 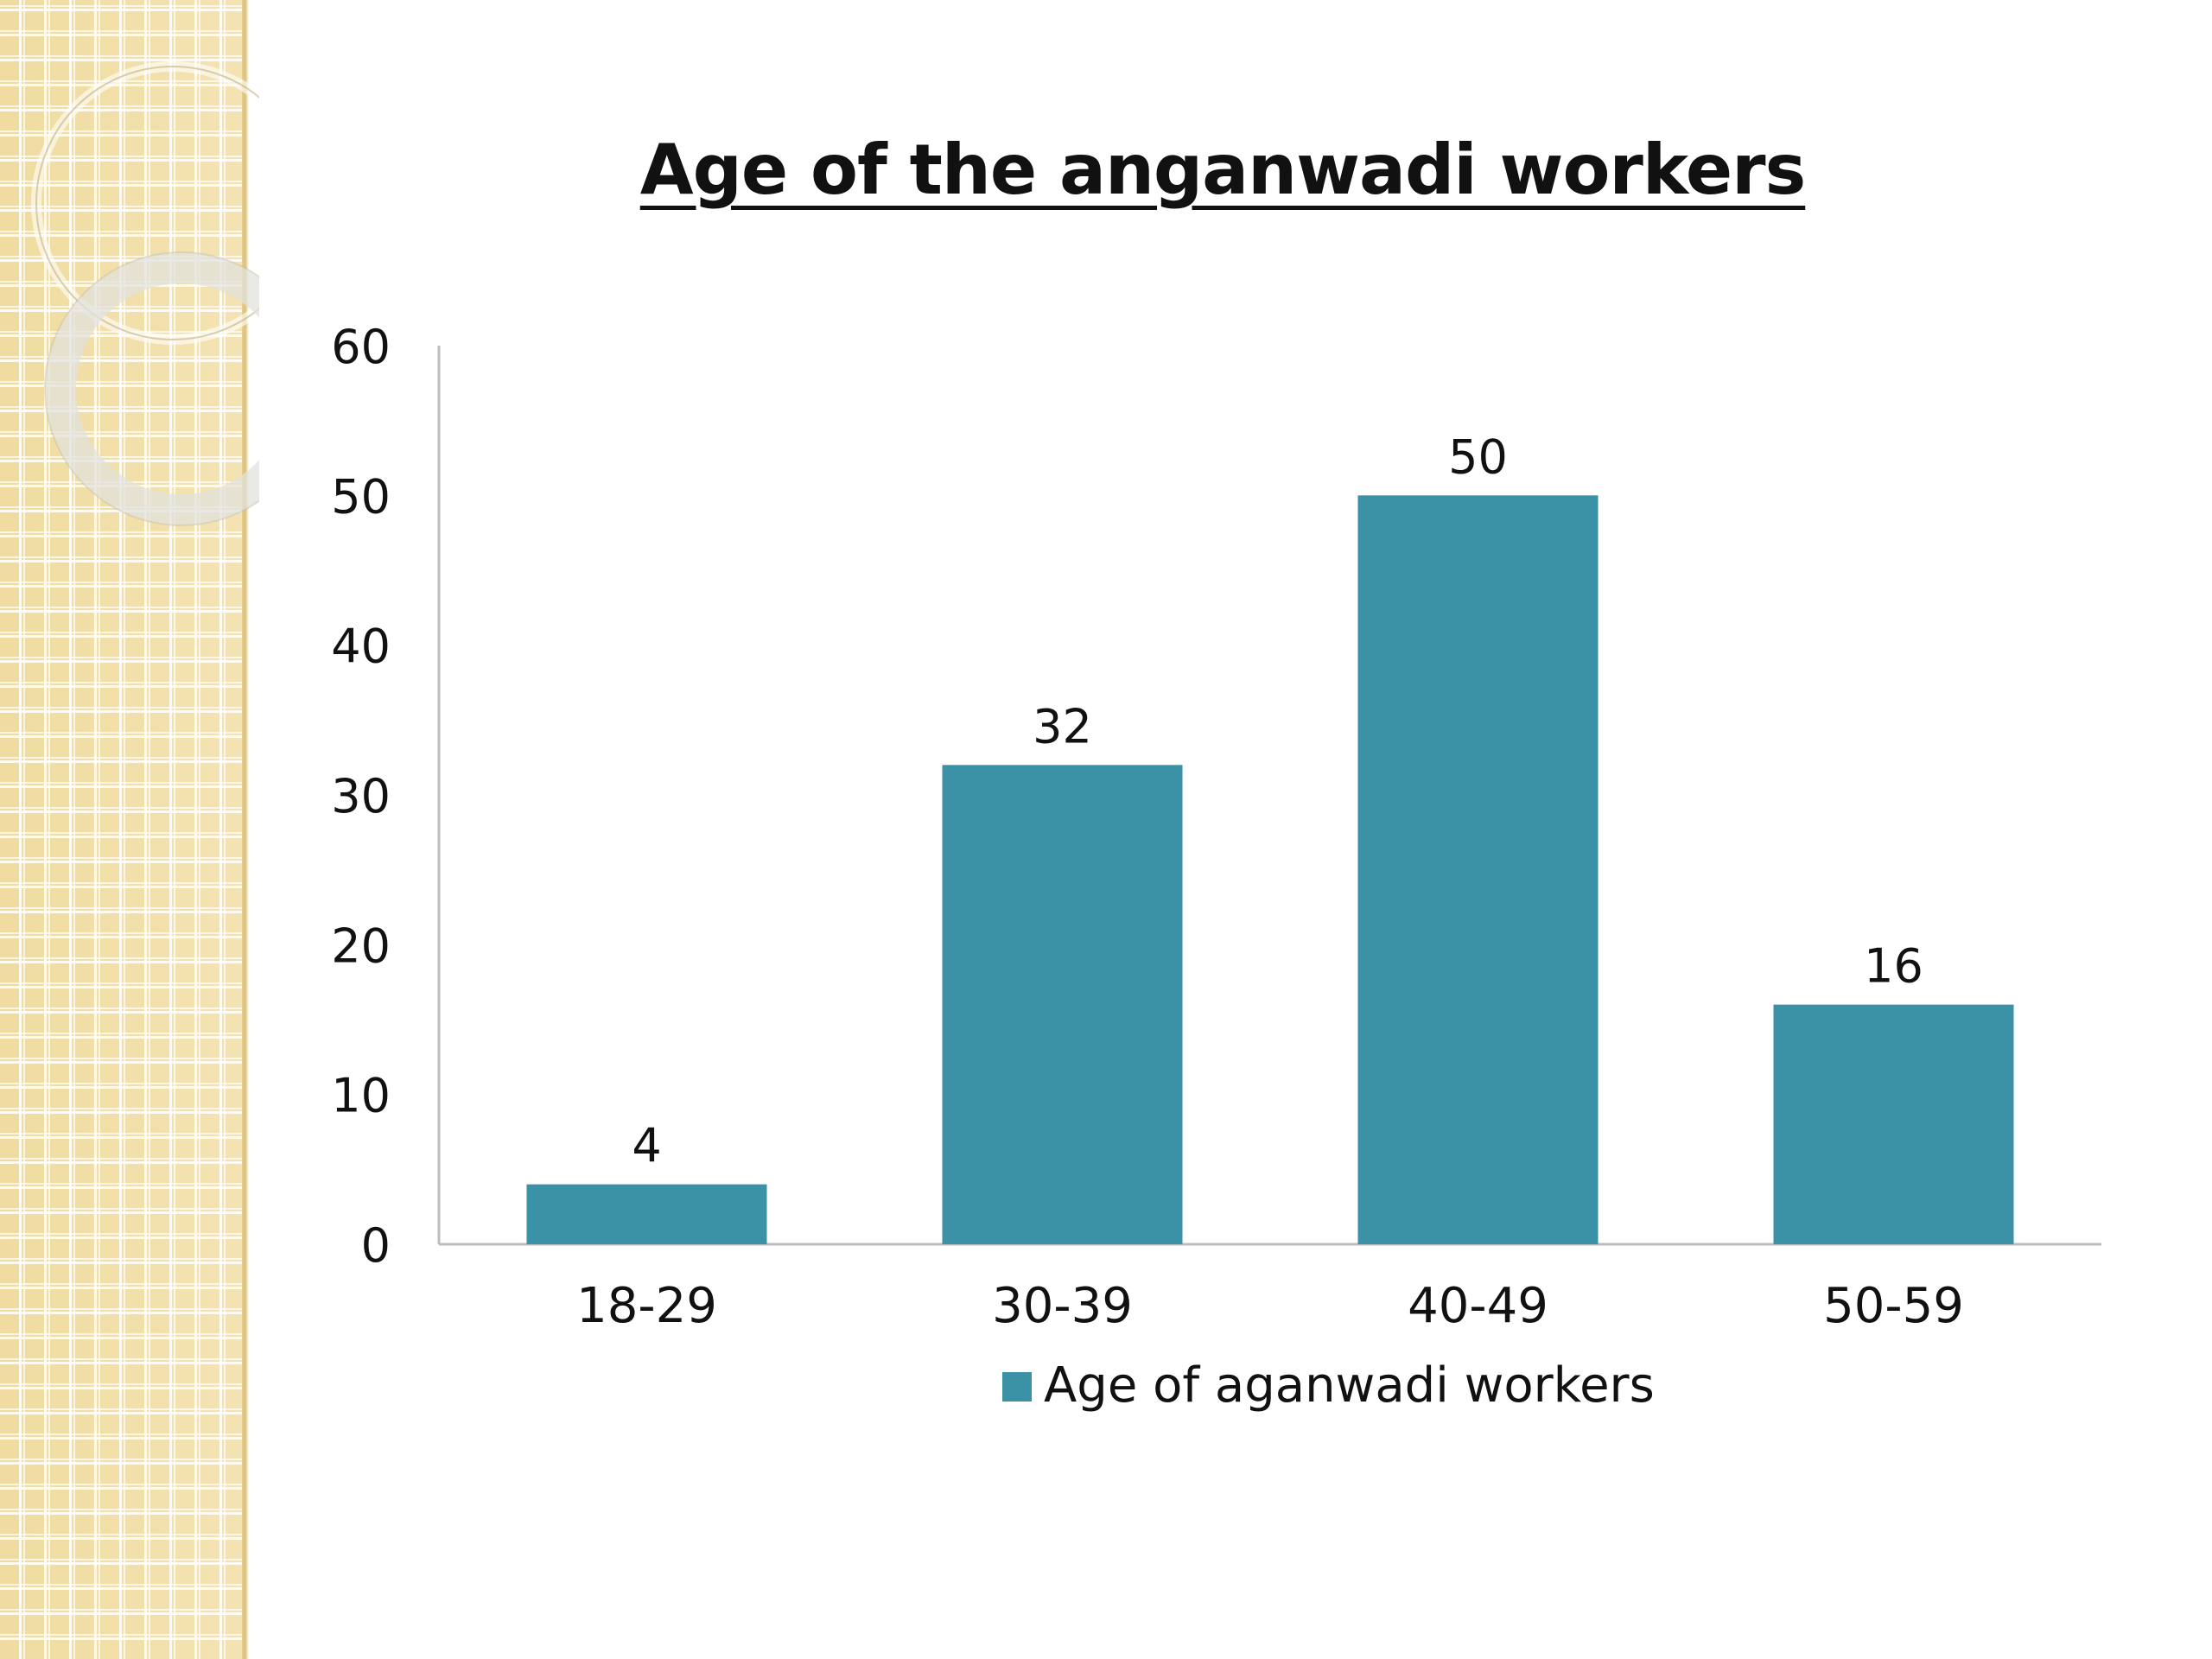 What do you see at coordinates (1062, 1306) in the screenshot?
I see `x-category-label: 30-39` at bounding box center [1062, 1306].